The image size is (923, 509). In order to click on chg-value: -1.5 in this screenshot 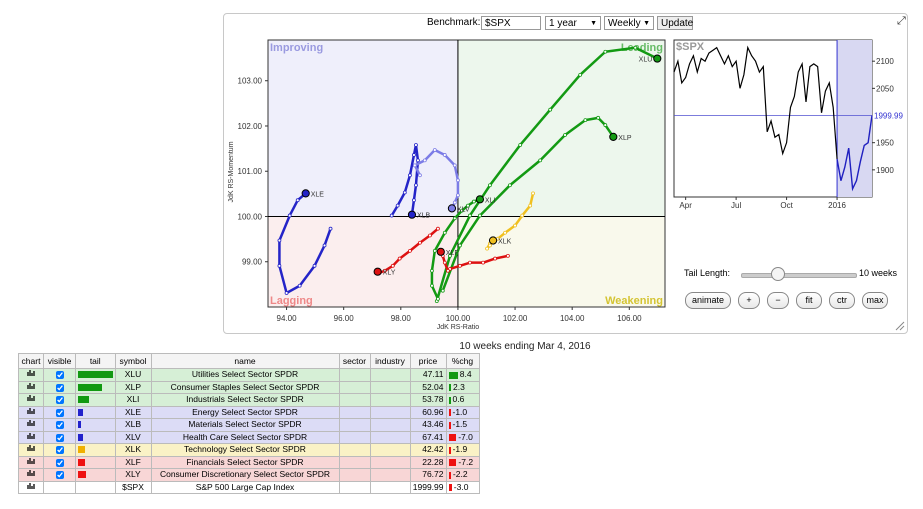, I will do `click(460, 424)`.